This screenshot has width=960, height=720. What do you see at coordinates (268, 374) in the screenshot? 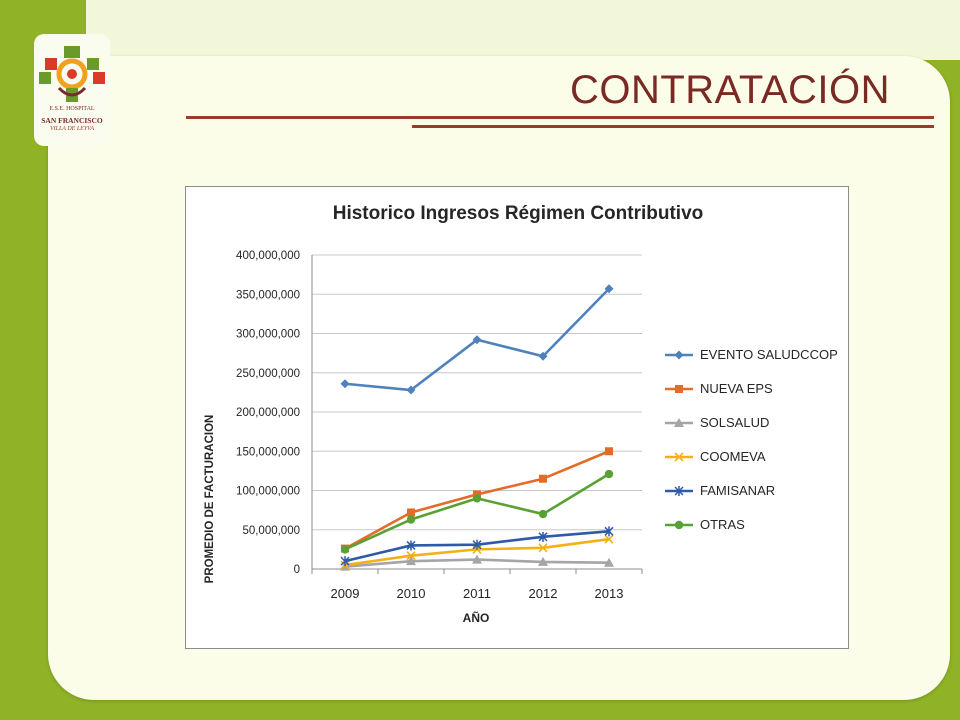
I see `y-tick-label: 250,000,000` at bounding box center [268, 374].